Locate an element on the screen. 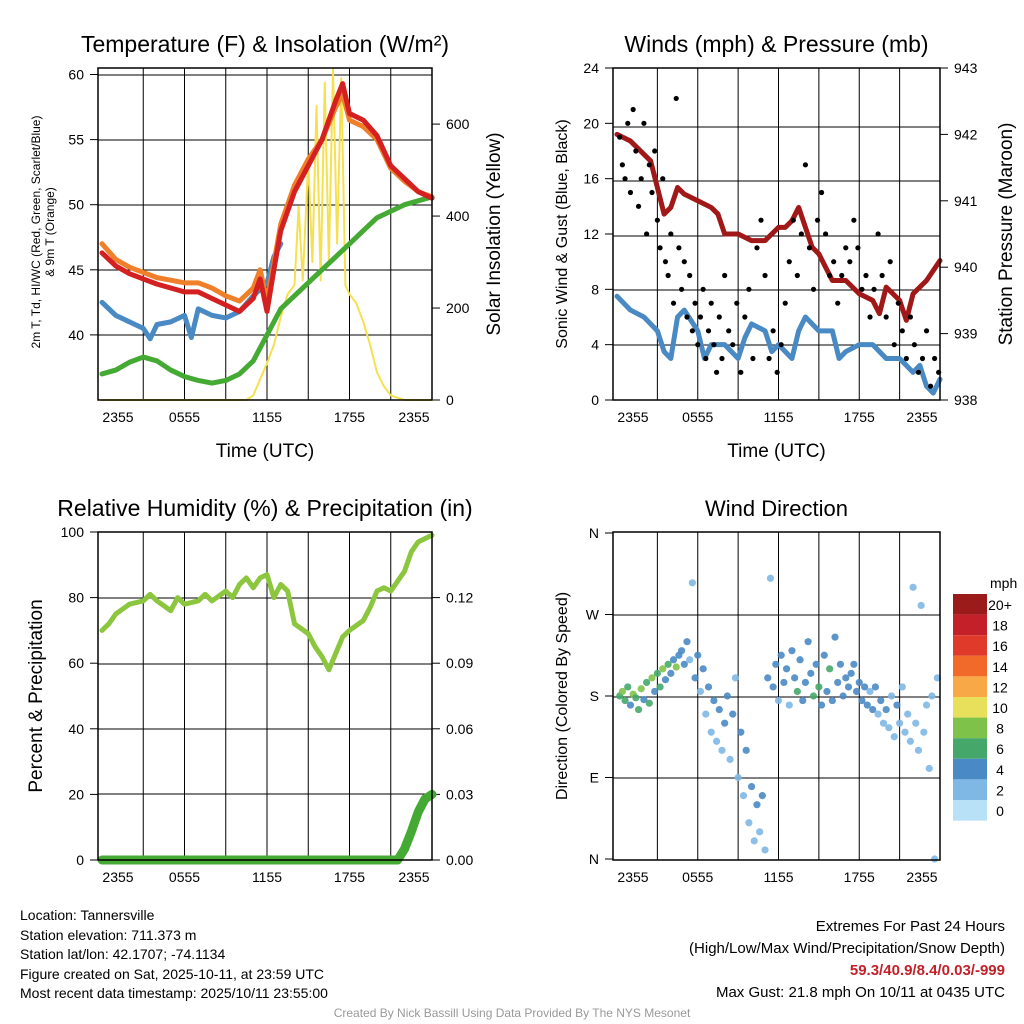  y-tick-label: 0 is located at coordinates (595, 400).